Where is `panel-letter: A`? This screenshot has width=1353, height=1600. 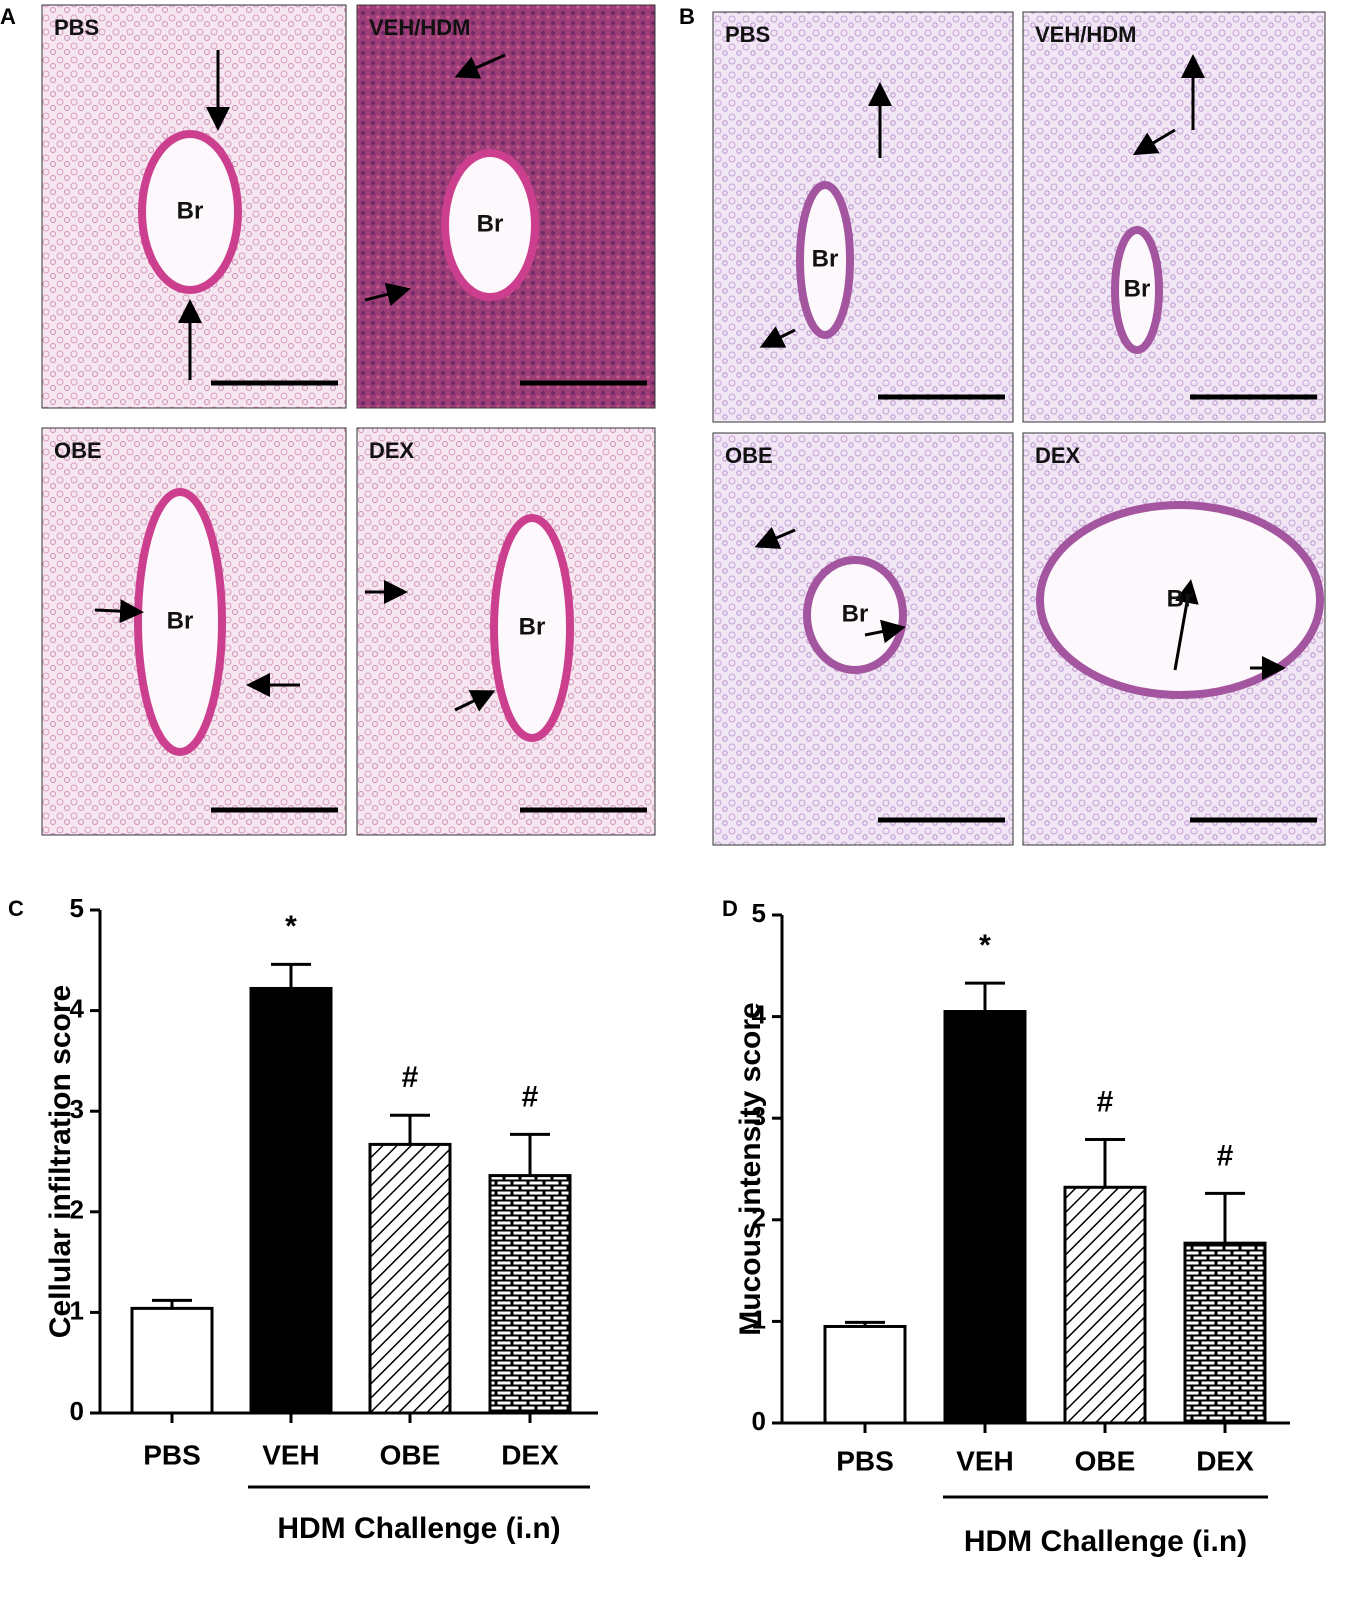
panel-letter: A is located at coordinates (8, 16).